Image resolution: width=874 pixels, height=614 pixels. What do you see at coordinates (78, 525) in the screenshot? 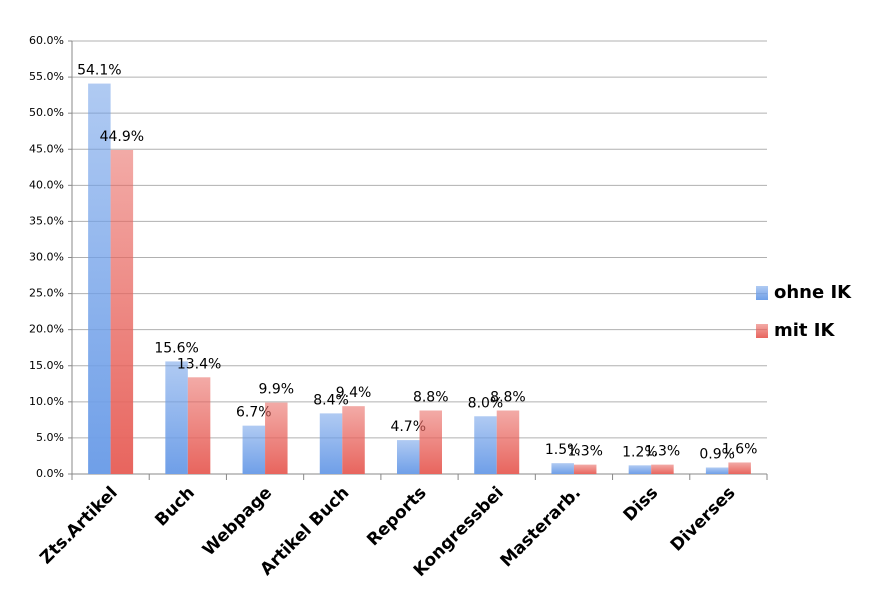
I see `x-tick-label: Zts.Artikel` at bounding box center [78, 525].